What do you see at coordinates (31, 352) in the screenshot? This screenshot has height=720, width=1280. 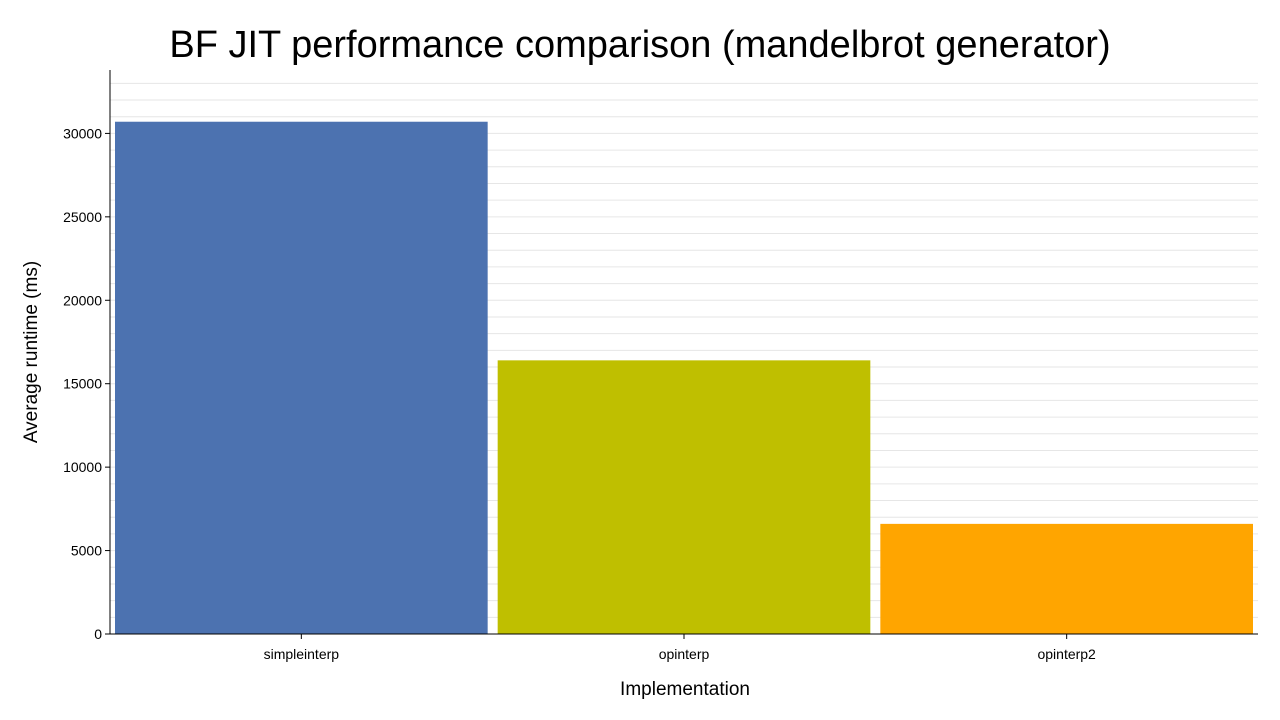 I see `y-axis-label: Average runtime (ms)` at bounding box center [31, 352].